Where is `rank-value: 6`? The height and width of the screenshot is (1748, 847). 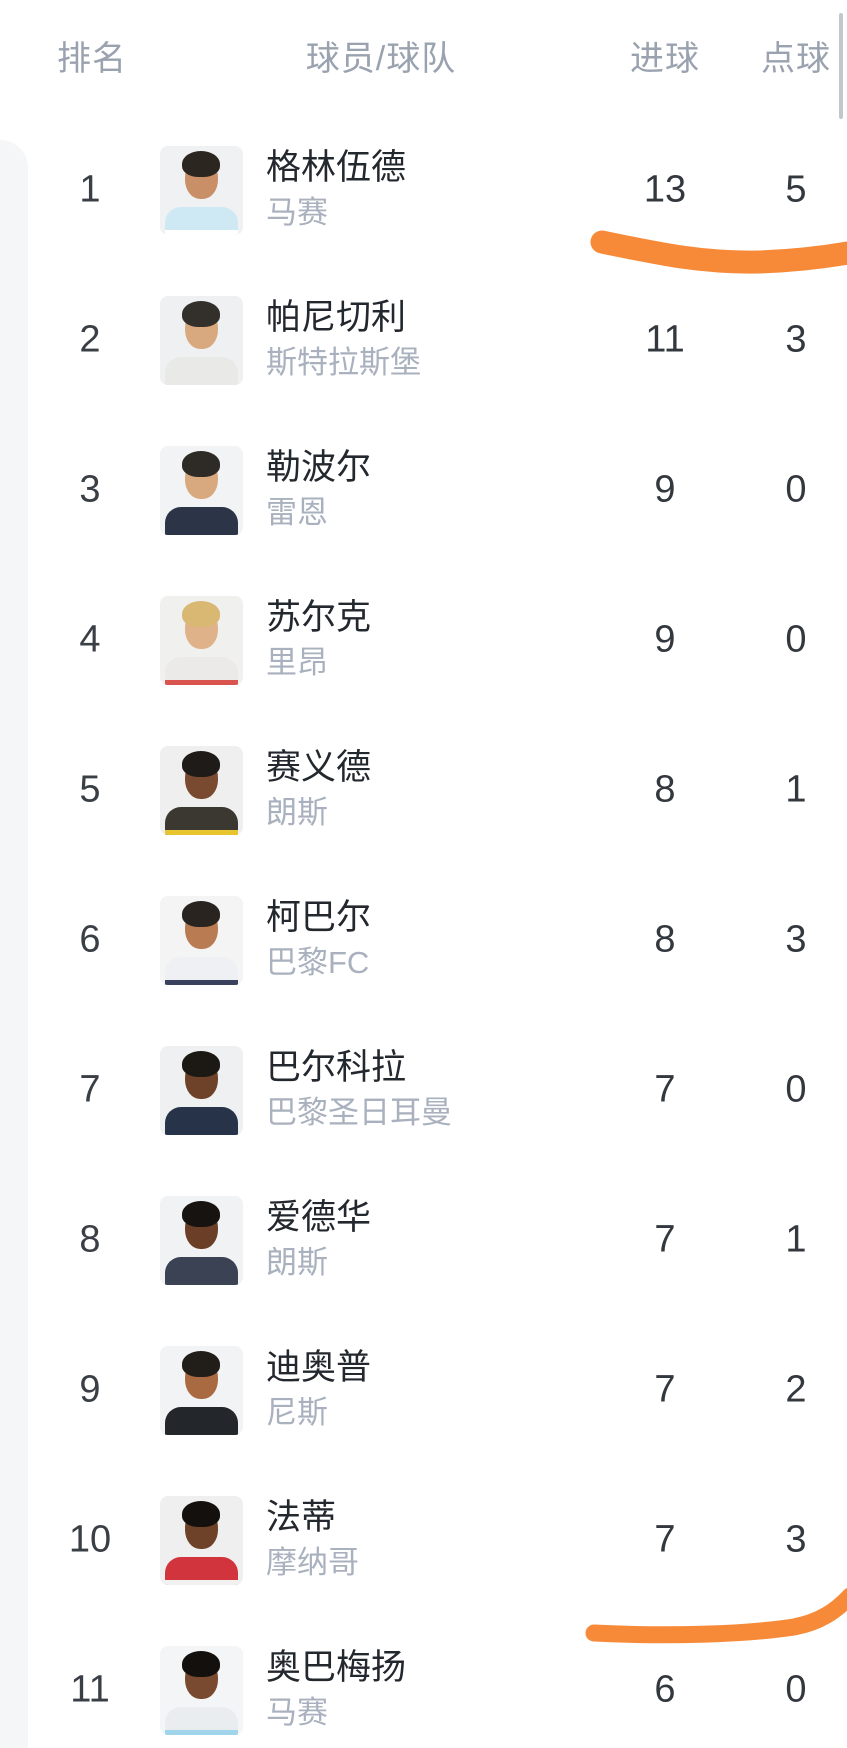
rank-value: 6 is located at coordinates (90, 939).